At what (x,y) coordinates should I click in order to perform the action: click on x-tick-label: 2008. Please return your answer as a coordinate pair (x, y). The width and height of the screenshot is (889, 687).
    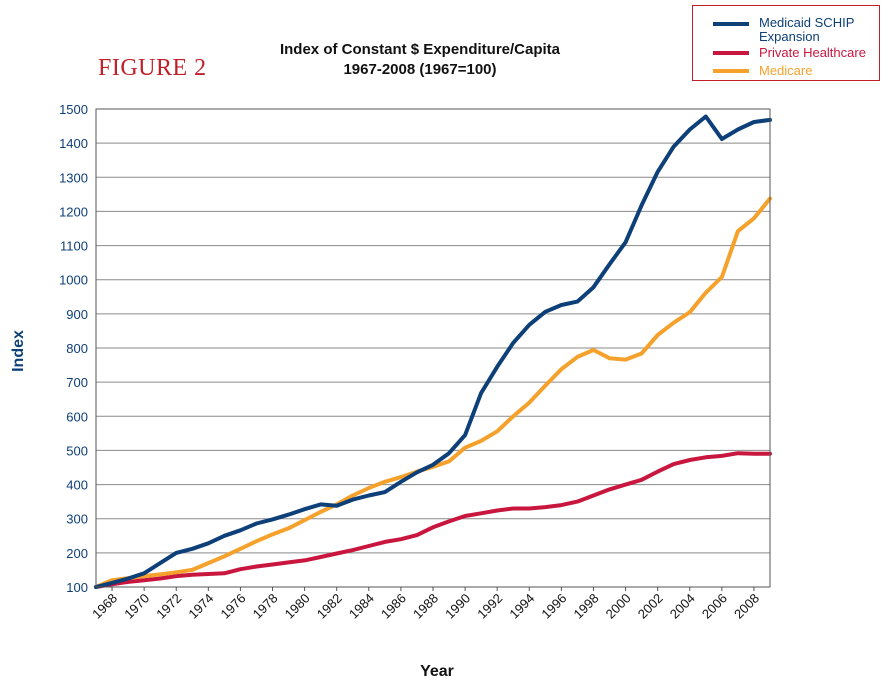
    Looking at the image, I should click on (746, 606).